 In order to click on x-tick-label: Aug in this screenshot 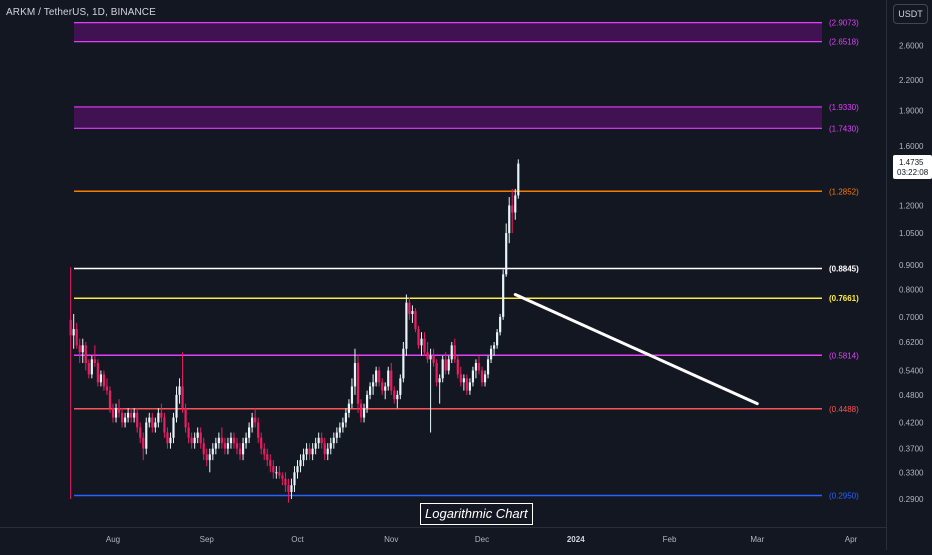, I will do `click(113, 539)`.